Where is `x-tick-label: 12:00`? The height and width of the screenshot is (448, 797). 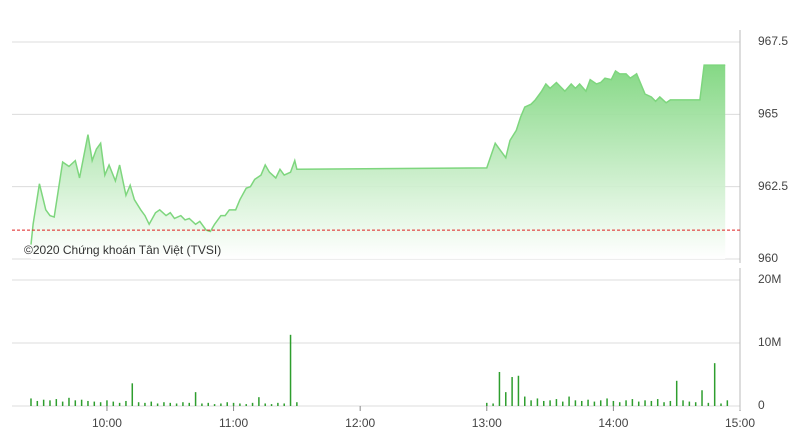 x-tick-label: 12:00 is located at coordinates (360, 423).